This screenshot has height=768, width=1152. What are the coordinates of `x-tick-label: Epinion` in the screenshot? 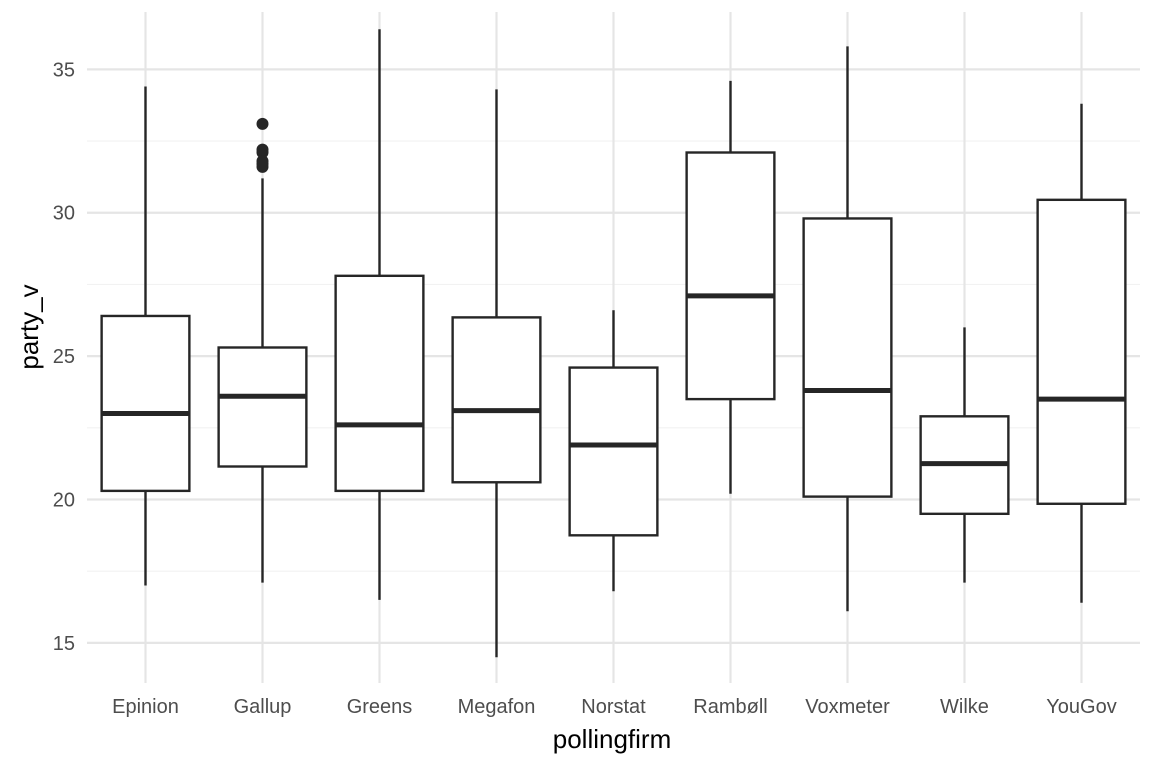 It's located at (145, 707).